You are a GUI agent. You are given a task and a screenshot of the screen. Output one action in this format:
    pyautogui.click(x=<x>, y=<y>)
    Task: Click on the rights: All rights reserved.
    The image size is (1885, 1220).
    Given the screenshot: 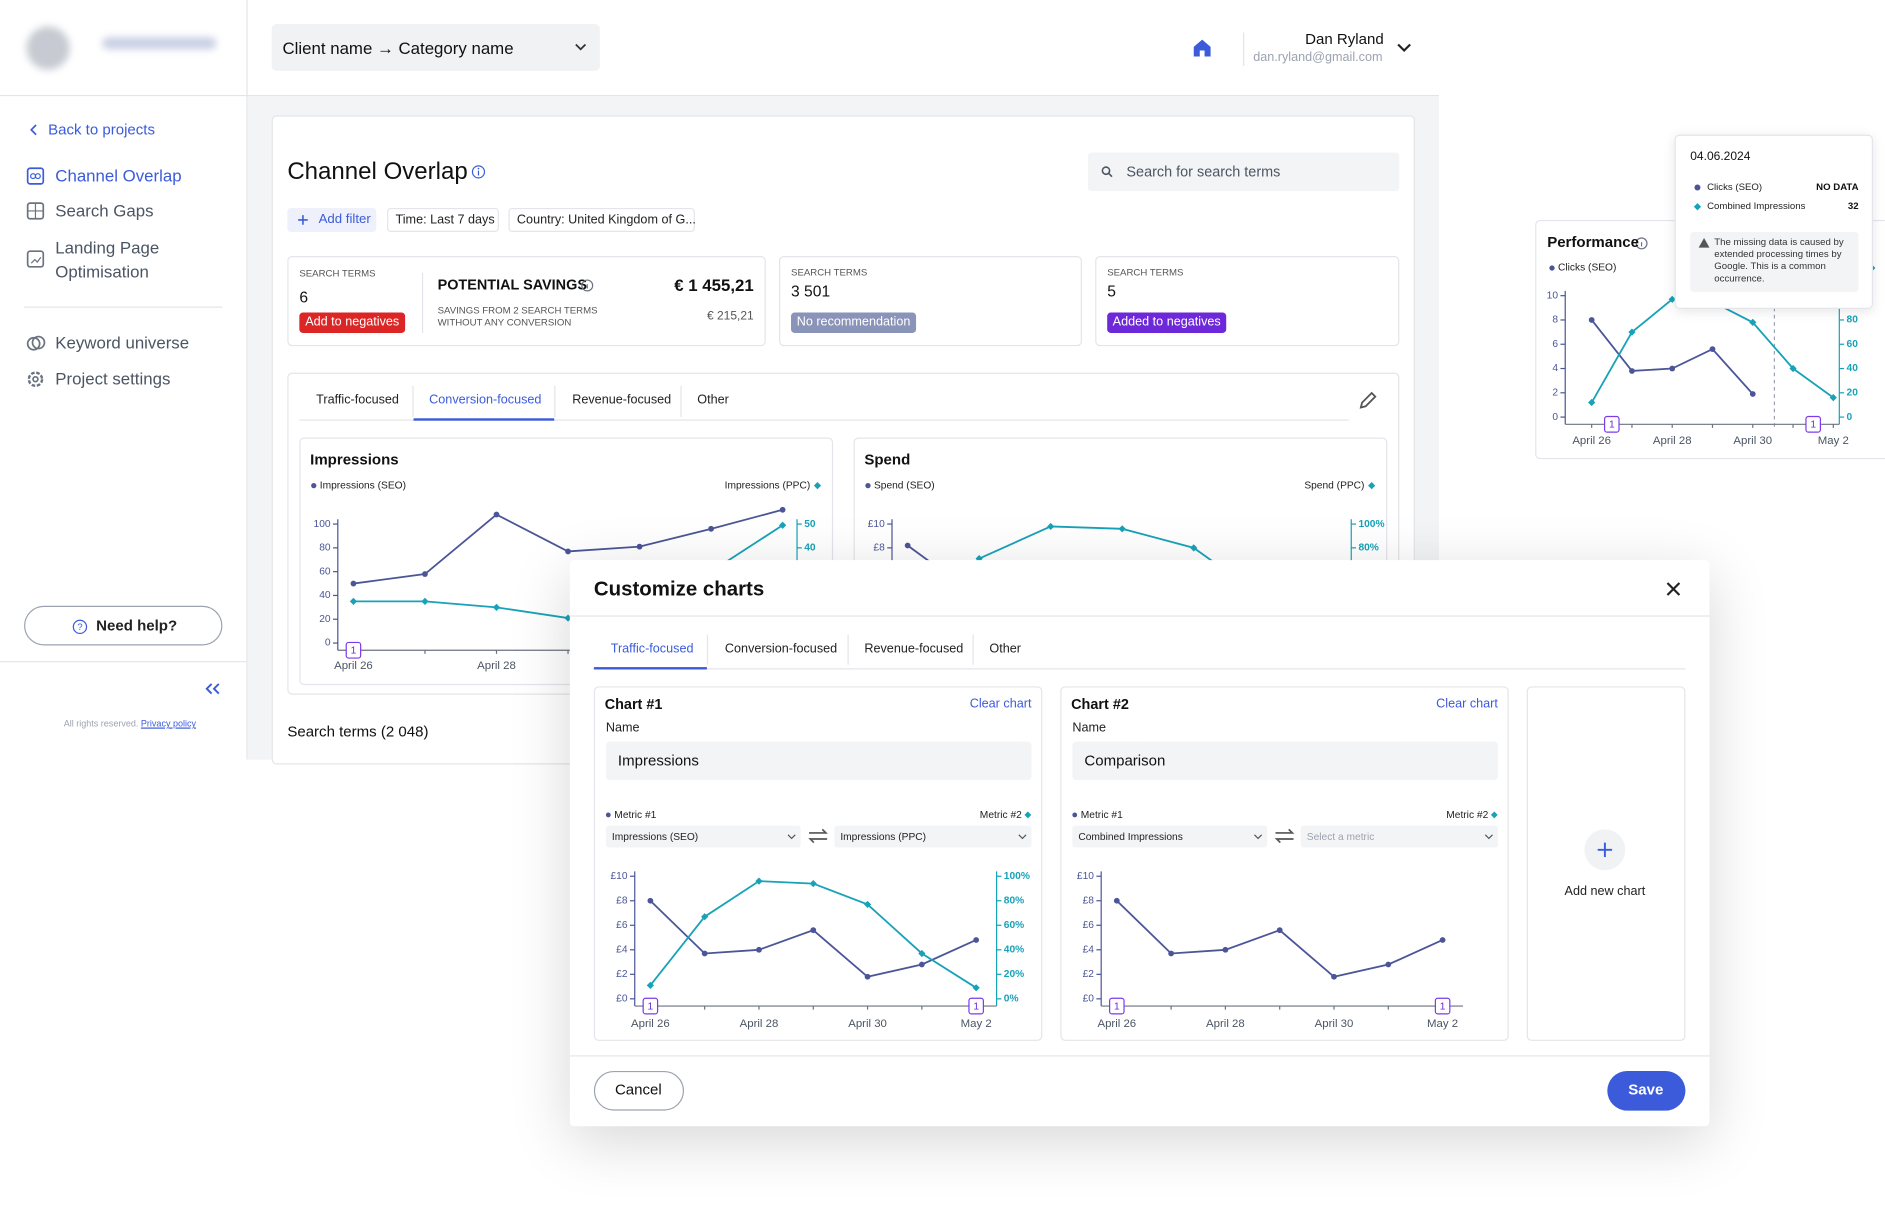 What is the action you would take?
    pyautogui.click(x=101, y=723)
    